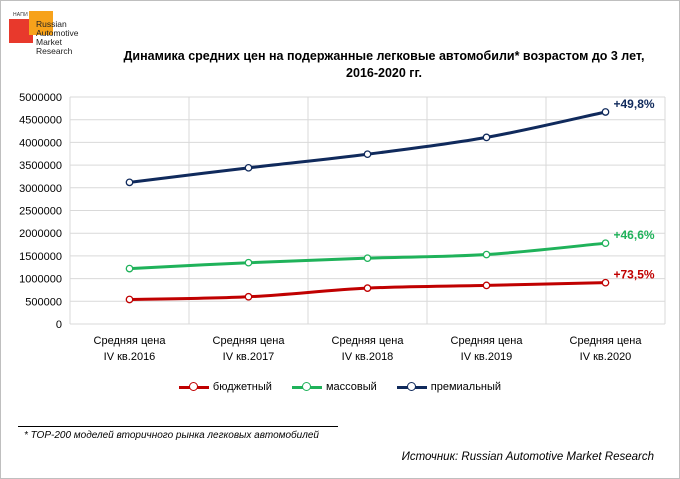 The height and width of the screenshot is (479, 680). I want to click on legend-label: премиальный, so click(466, 387).